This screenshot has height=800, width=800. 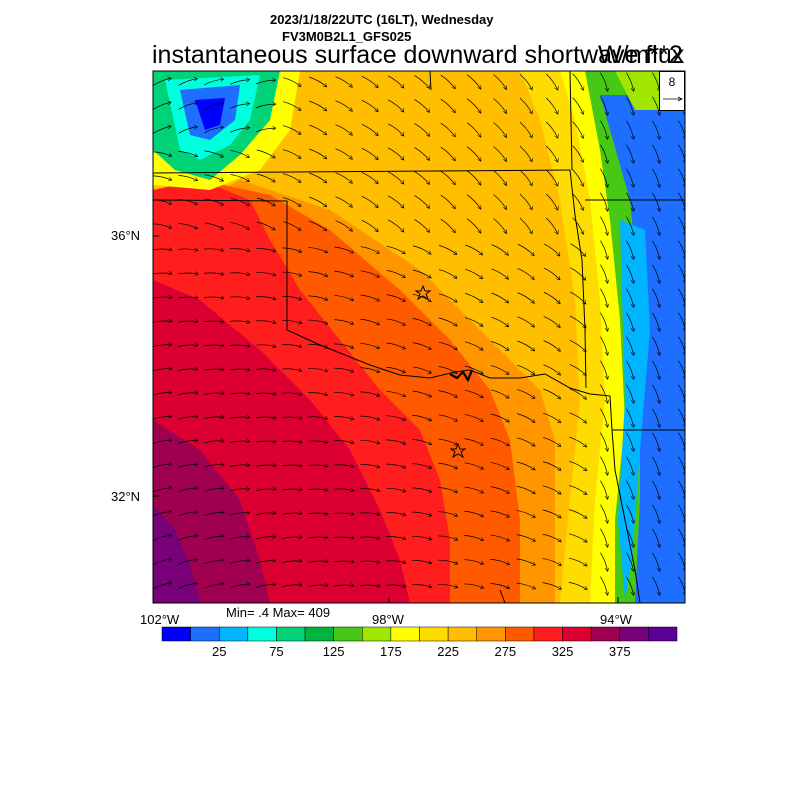 I want to click on colorbar-tick-label: 125, so click(x=333, y=651).